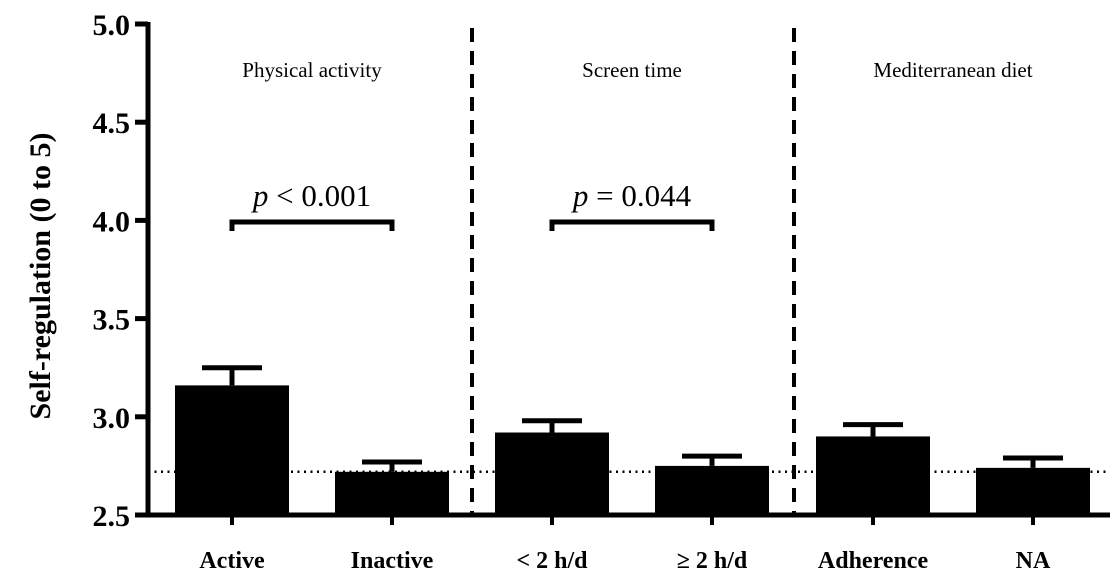 This screenshot has width=1110, height=575. What do you see at coordinates (112, 418) in the screenshot?
I see `y-tick-label: 3.0` at bounding box center [112, 418].